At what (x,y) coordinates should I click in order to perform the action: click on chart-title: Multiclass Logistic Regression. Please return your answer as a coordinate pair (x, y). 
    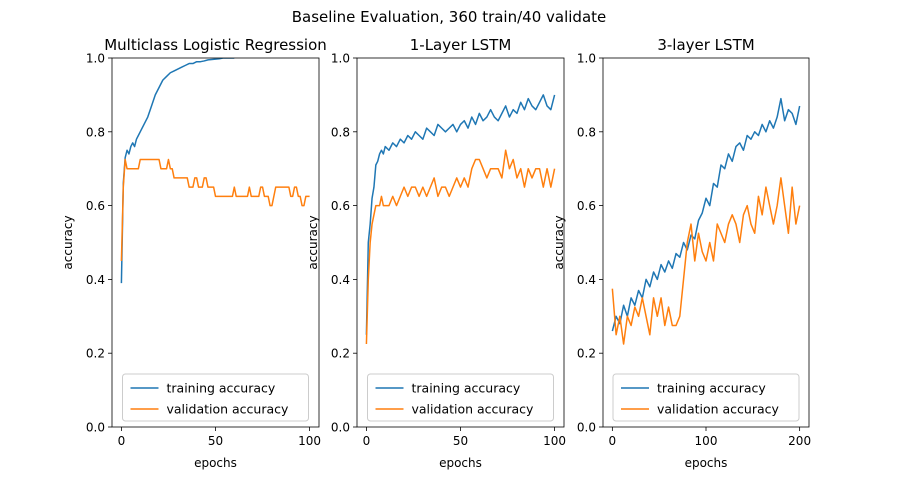
    Looking at the image, I should click on (215, 45).